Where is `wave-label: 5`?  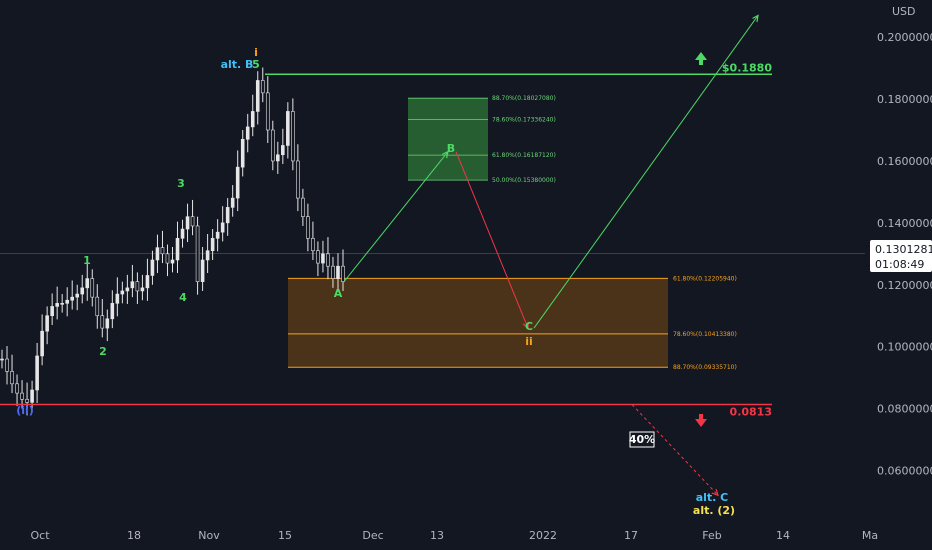 wave-label: 5 is located at coordinates (256, 64).